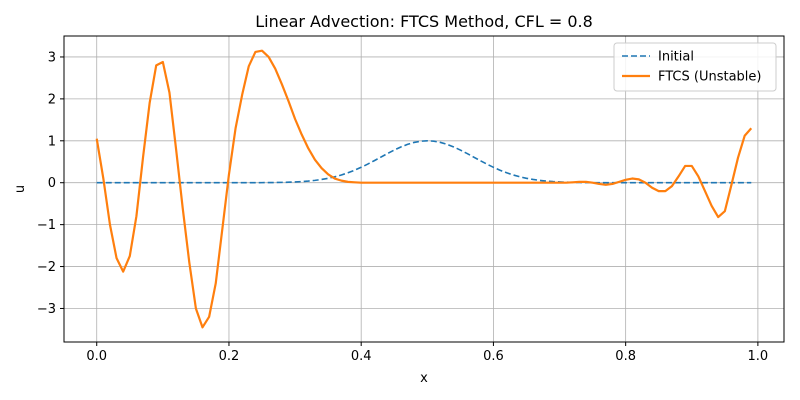  I want to click on x-tick-label: 1.0, so click(758, 356).